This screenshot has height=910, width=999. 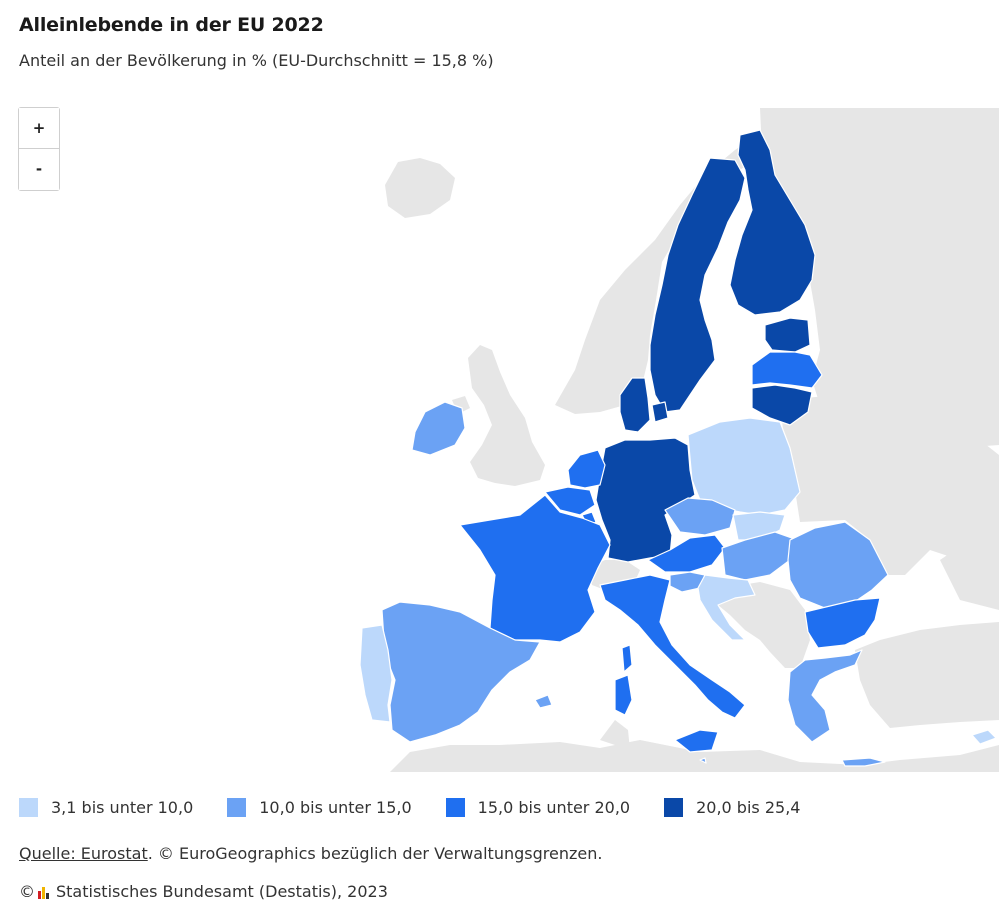 I want to click on legend-item: 10,0 bis unter 15,0, so click(x=319, y=807).